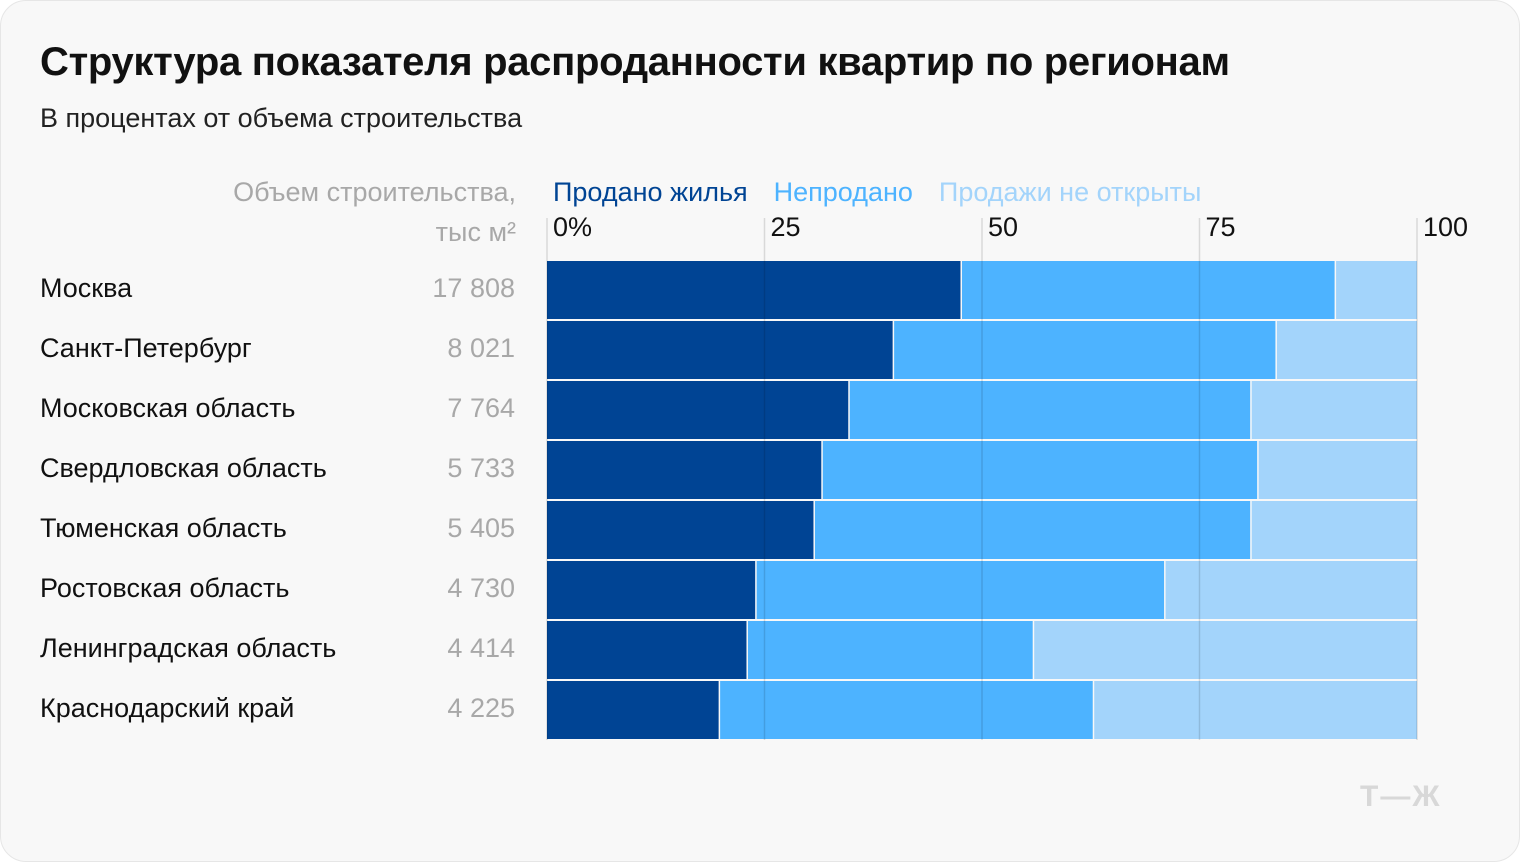 The image size is (1520, 862). I want to click on category-label: Свердловская область, so click(183, 468).